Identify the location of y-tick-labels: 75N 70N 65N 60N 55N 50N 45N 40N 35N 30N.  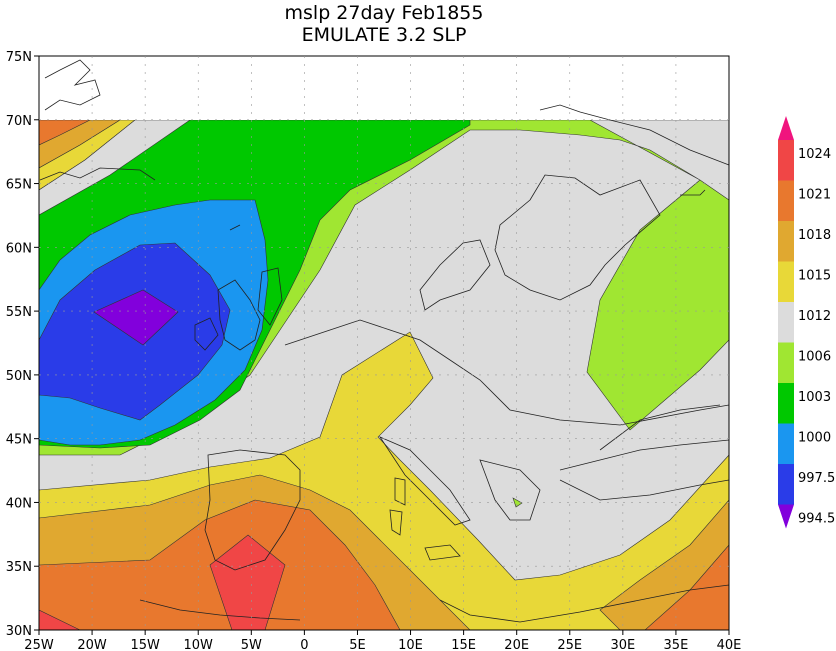
(22, 344).